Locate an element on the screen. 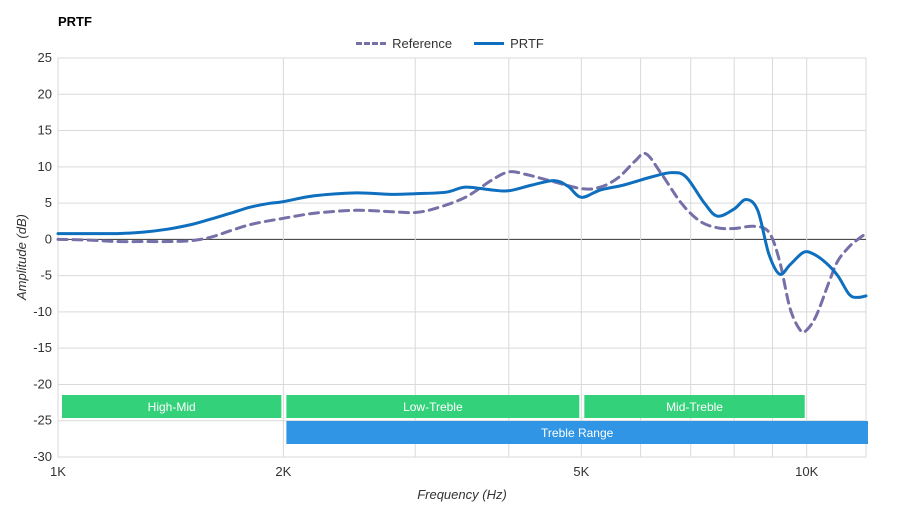 The image size is (900, 520). range-band-label: High-Mid is located at coordinates (172, 407).